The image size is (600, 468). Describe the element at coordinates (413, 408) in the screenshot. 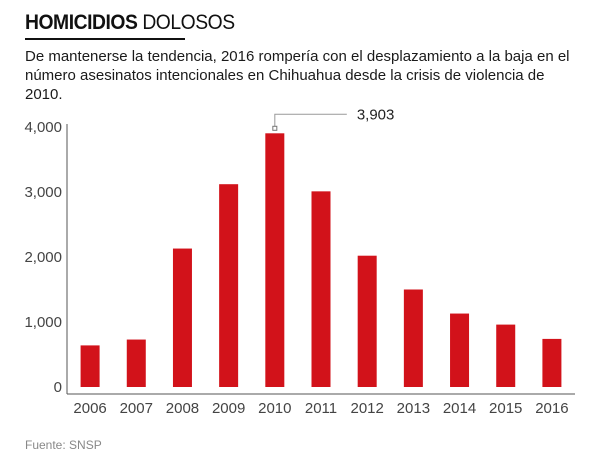

I see `x-tick-label: 2013` at that location.